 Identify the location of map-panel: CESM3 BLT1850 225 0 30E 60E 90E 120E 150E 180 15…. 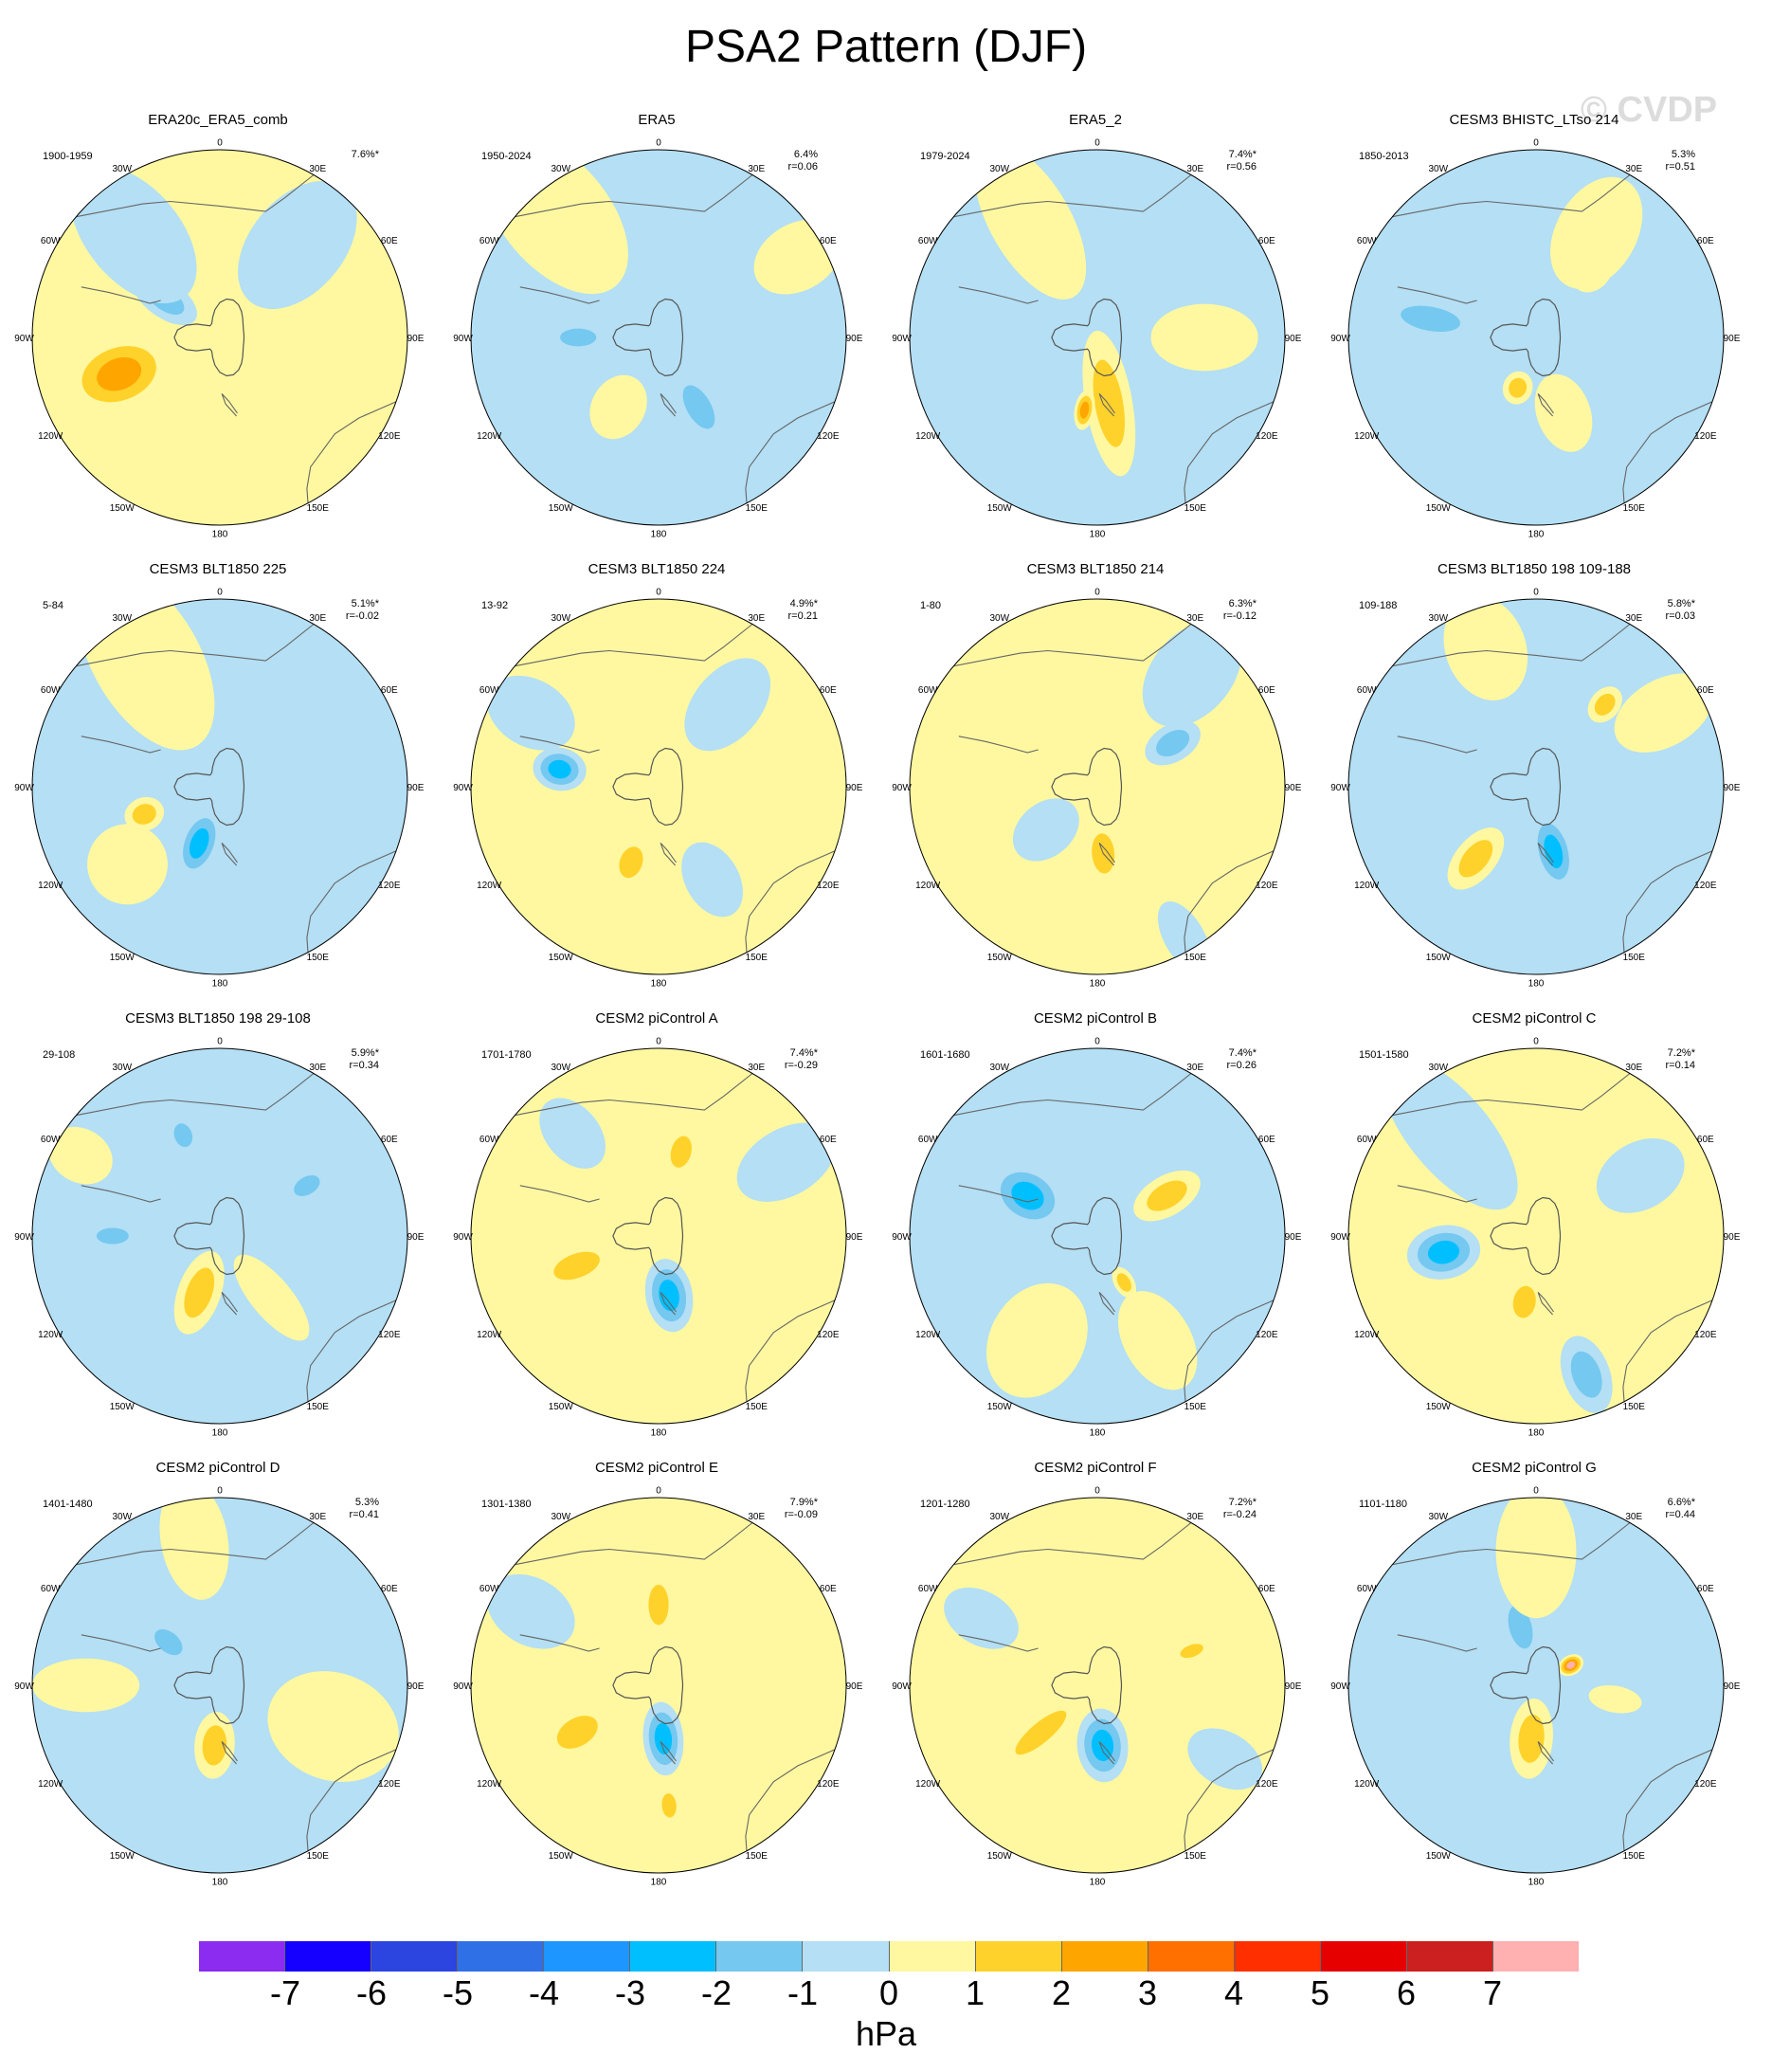
(218, 784).